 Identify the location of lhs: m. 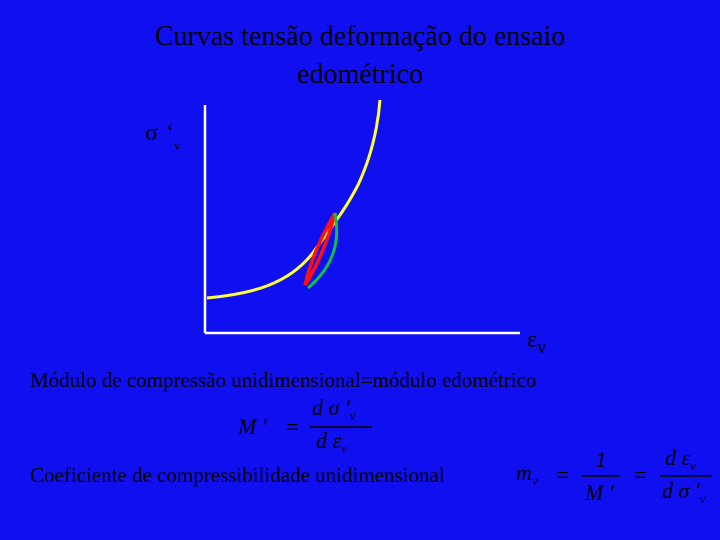
(524, 472).